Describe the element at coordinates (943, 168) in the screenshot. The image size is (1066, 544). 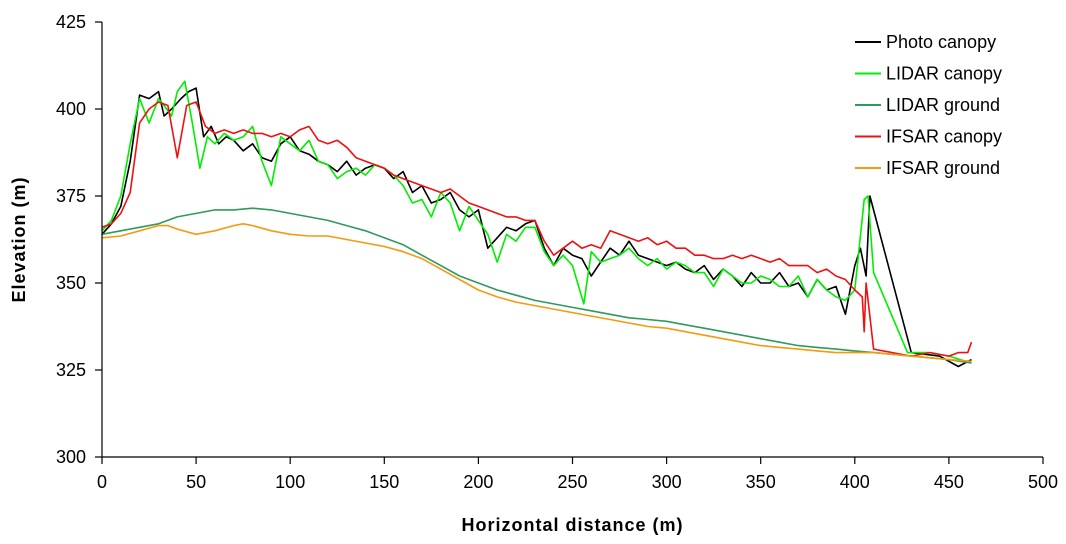
I see `legend-label: IFSAR ground` at that location.